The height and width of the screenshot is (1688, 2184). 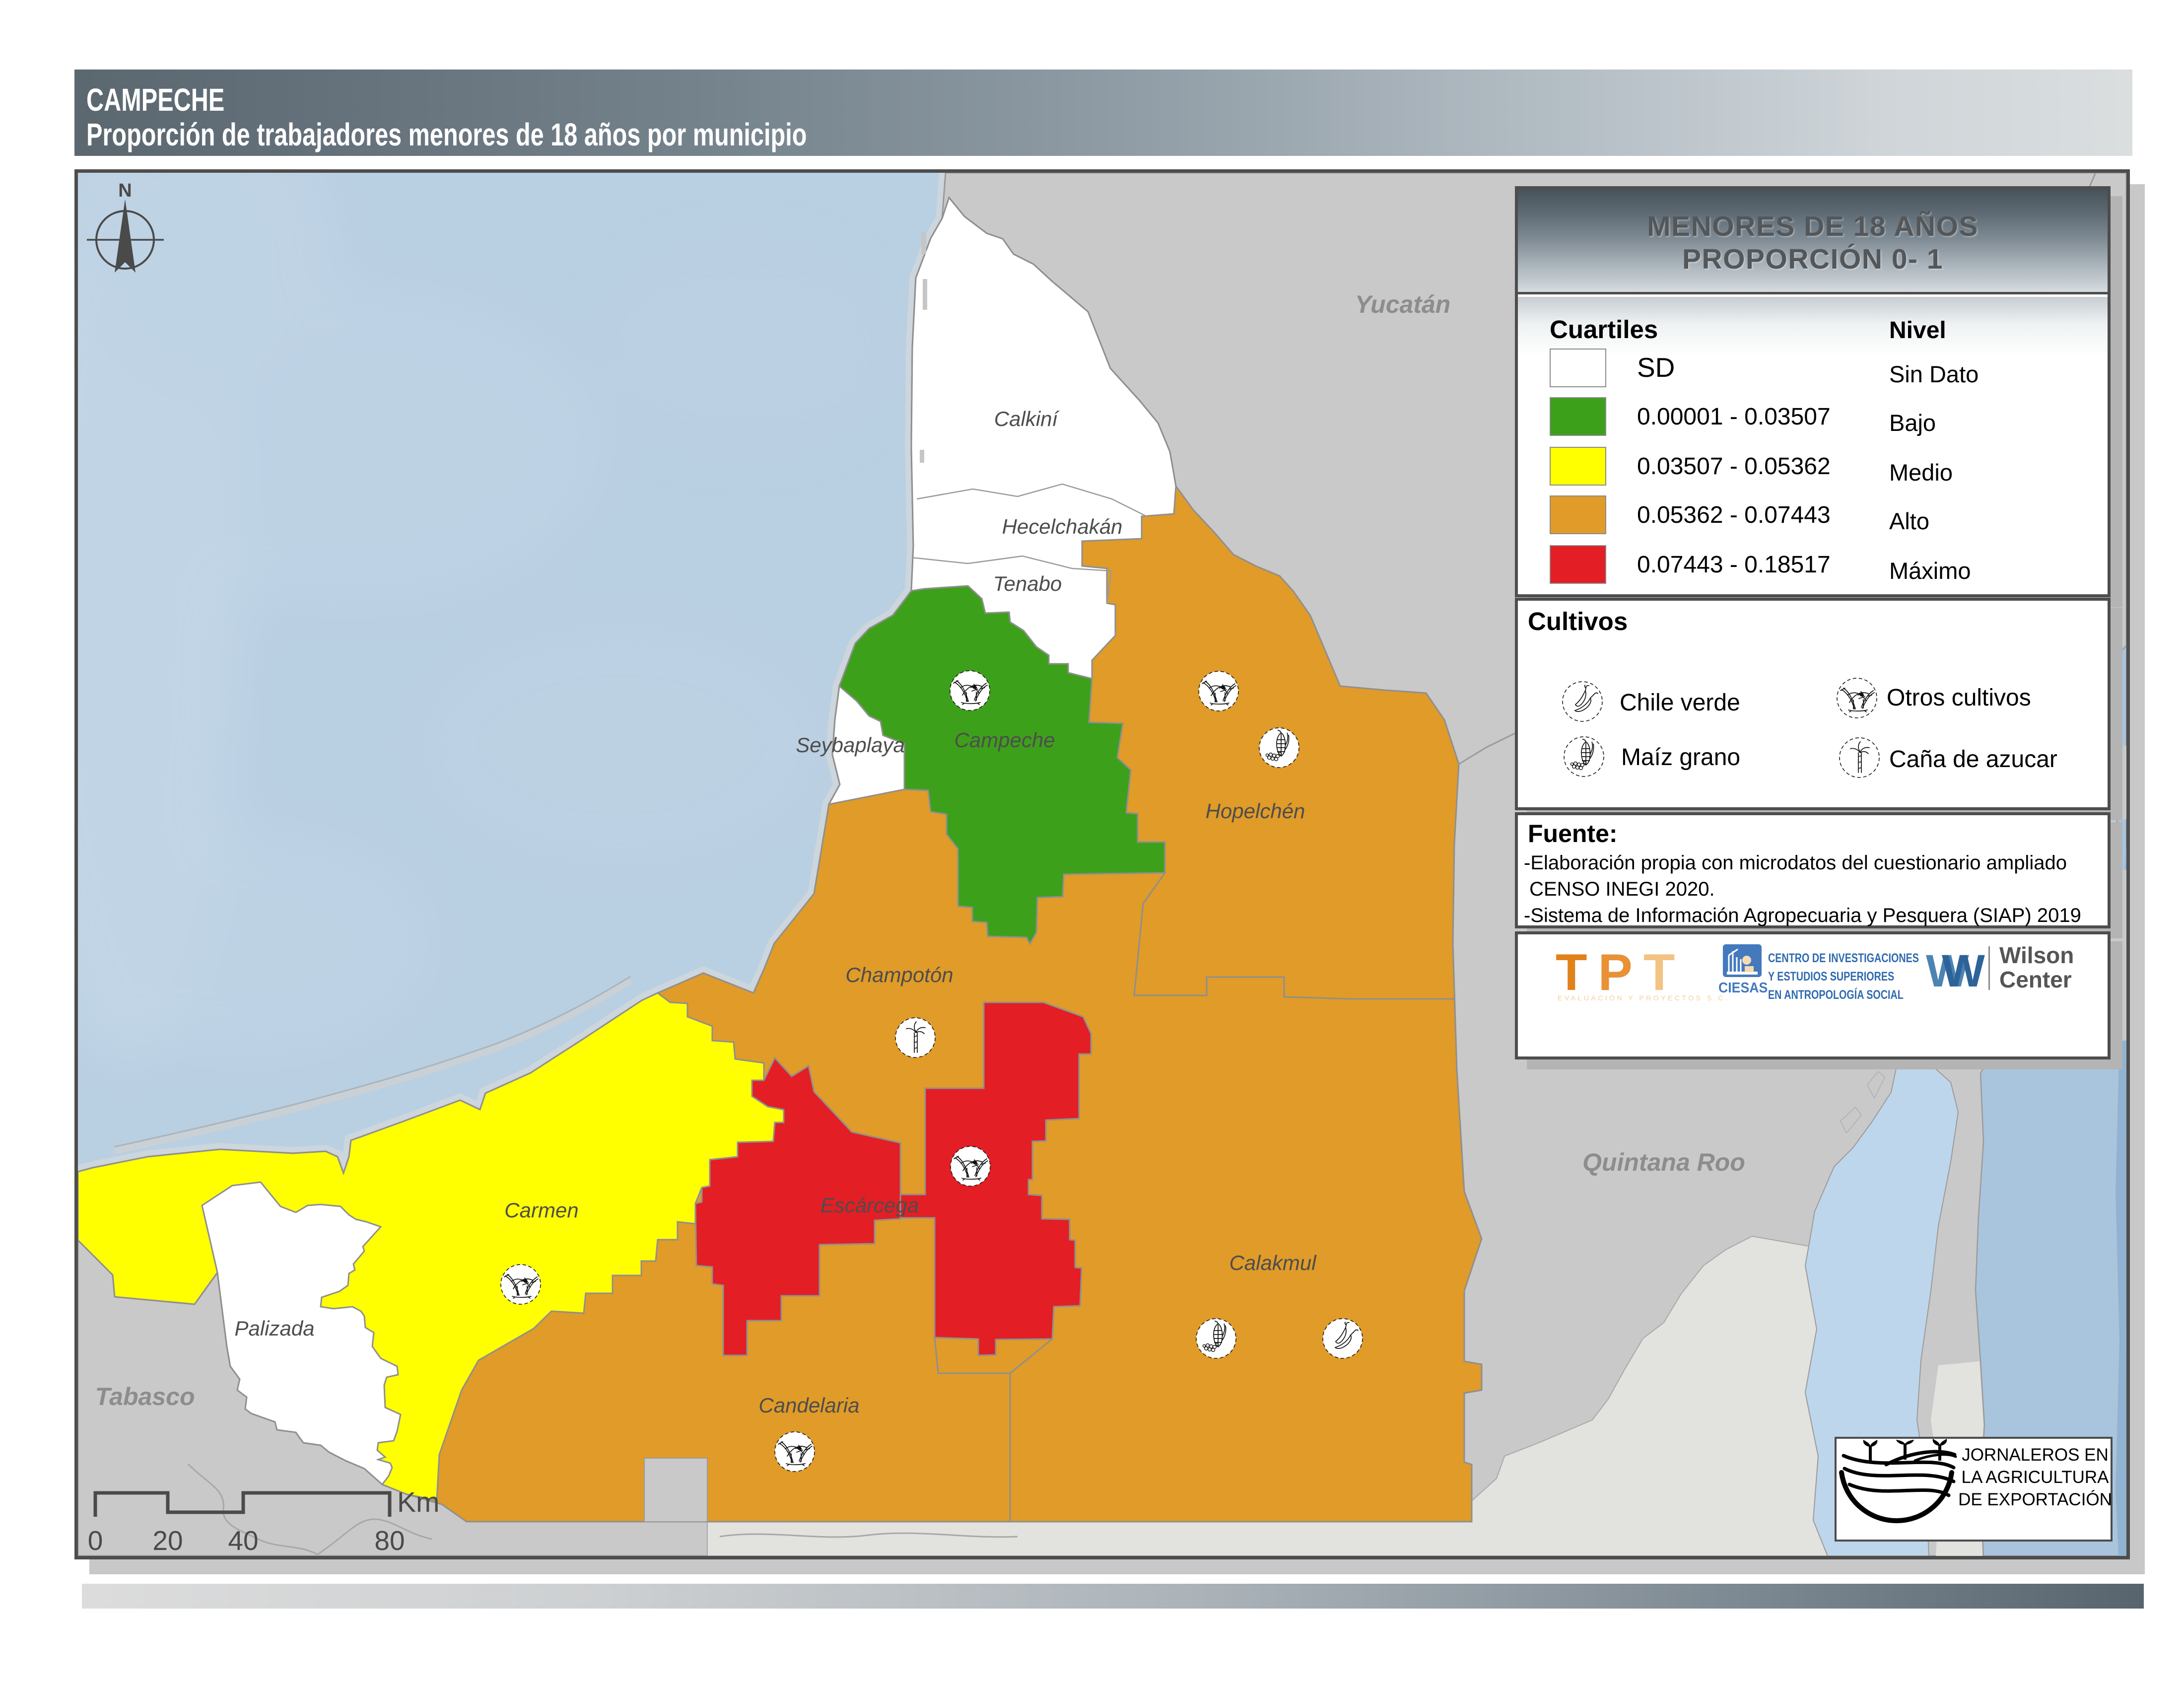 I want to click on svg-text: Seybaplaya, so click(x=850, y=745).